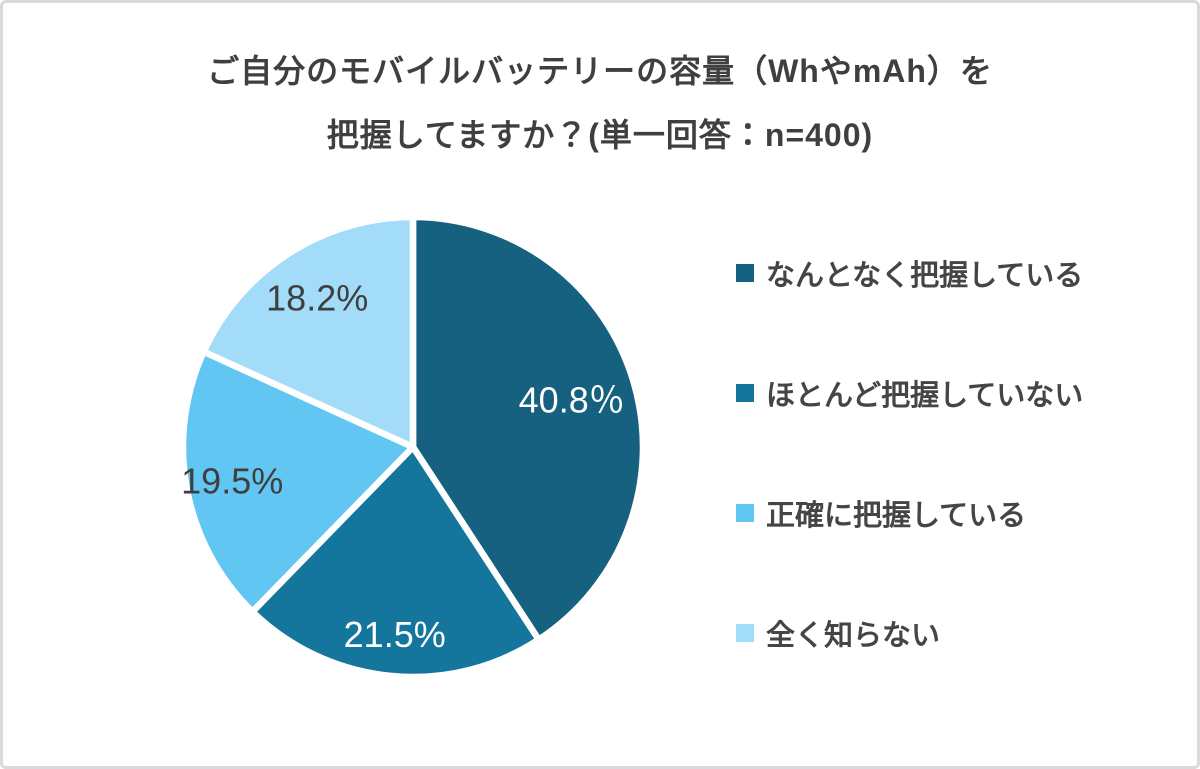 This screenshot has width=1200, height=769. What do you see at coordinates (925, 396) in the screenshot?
I see `legend-label-1: ほとんど把握していない` at bounding box center [925, 396].